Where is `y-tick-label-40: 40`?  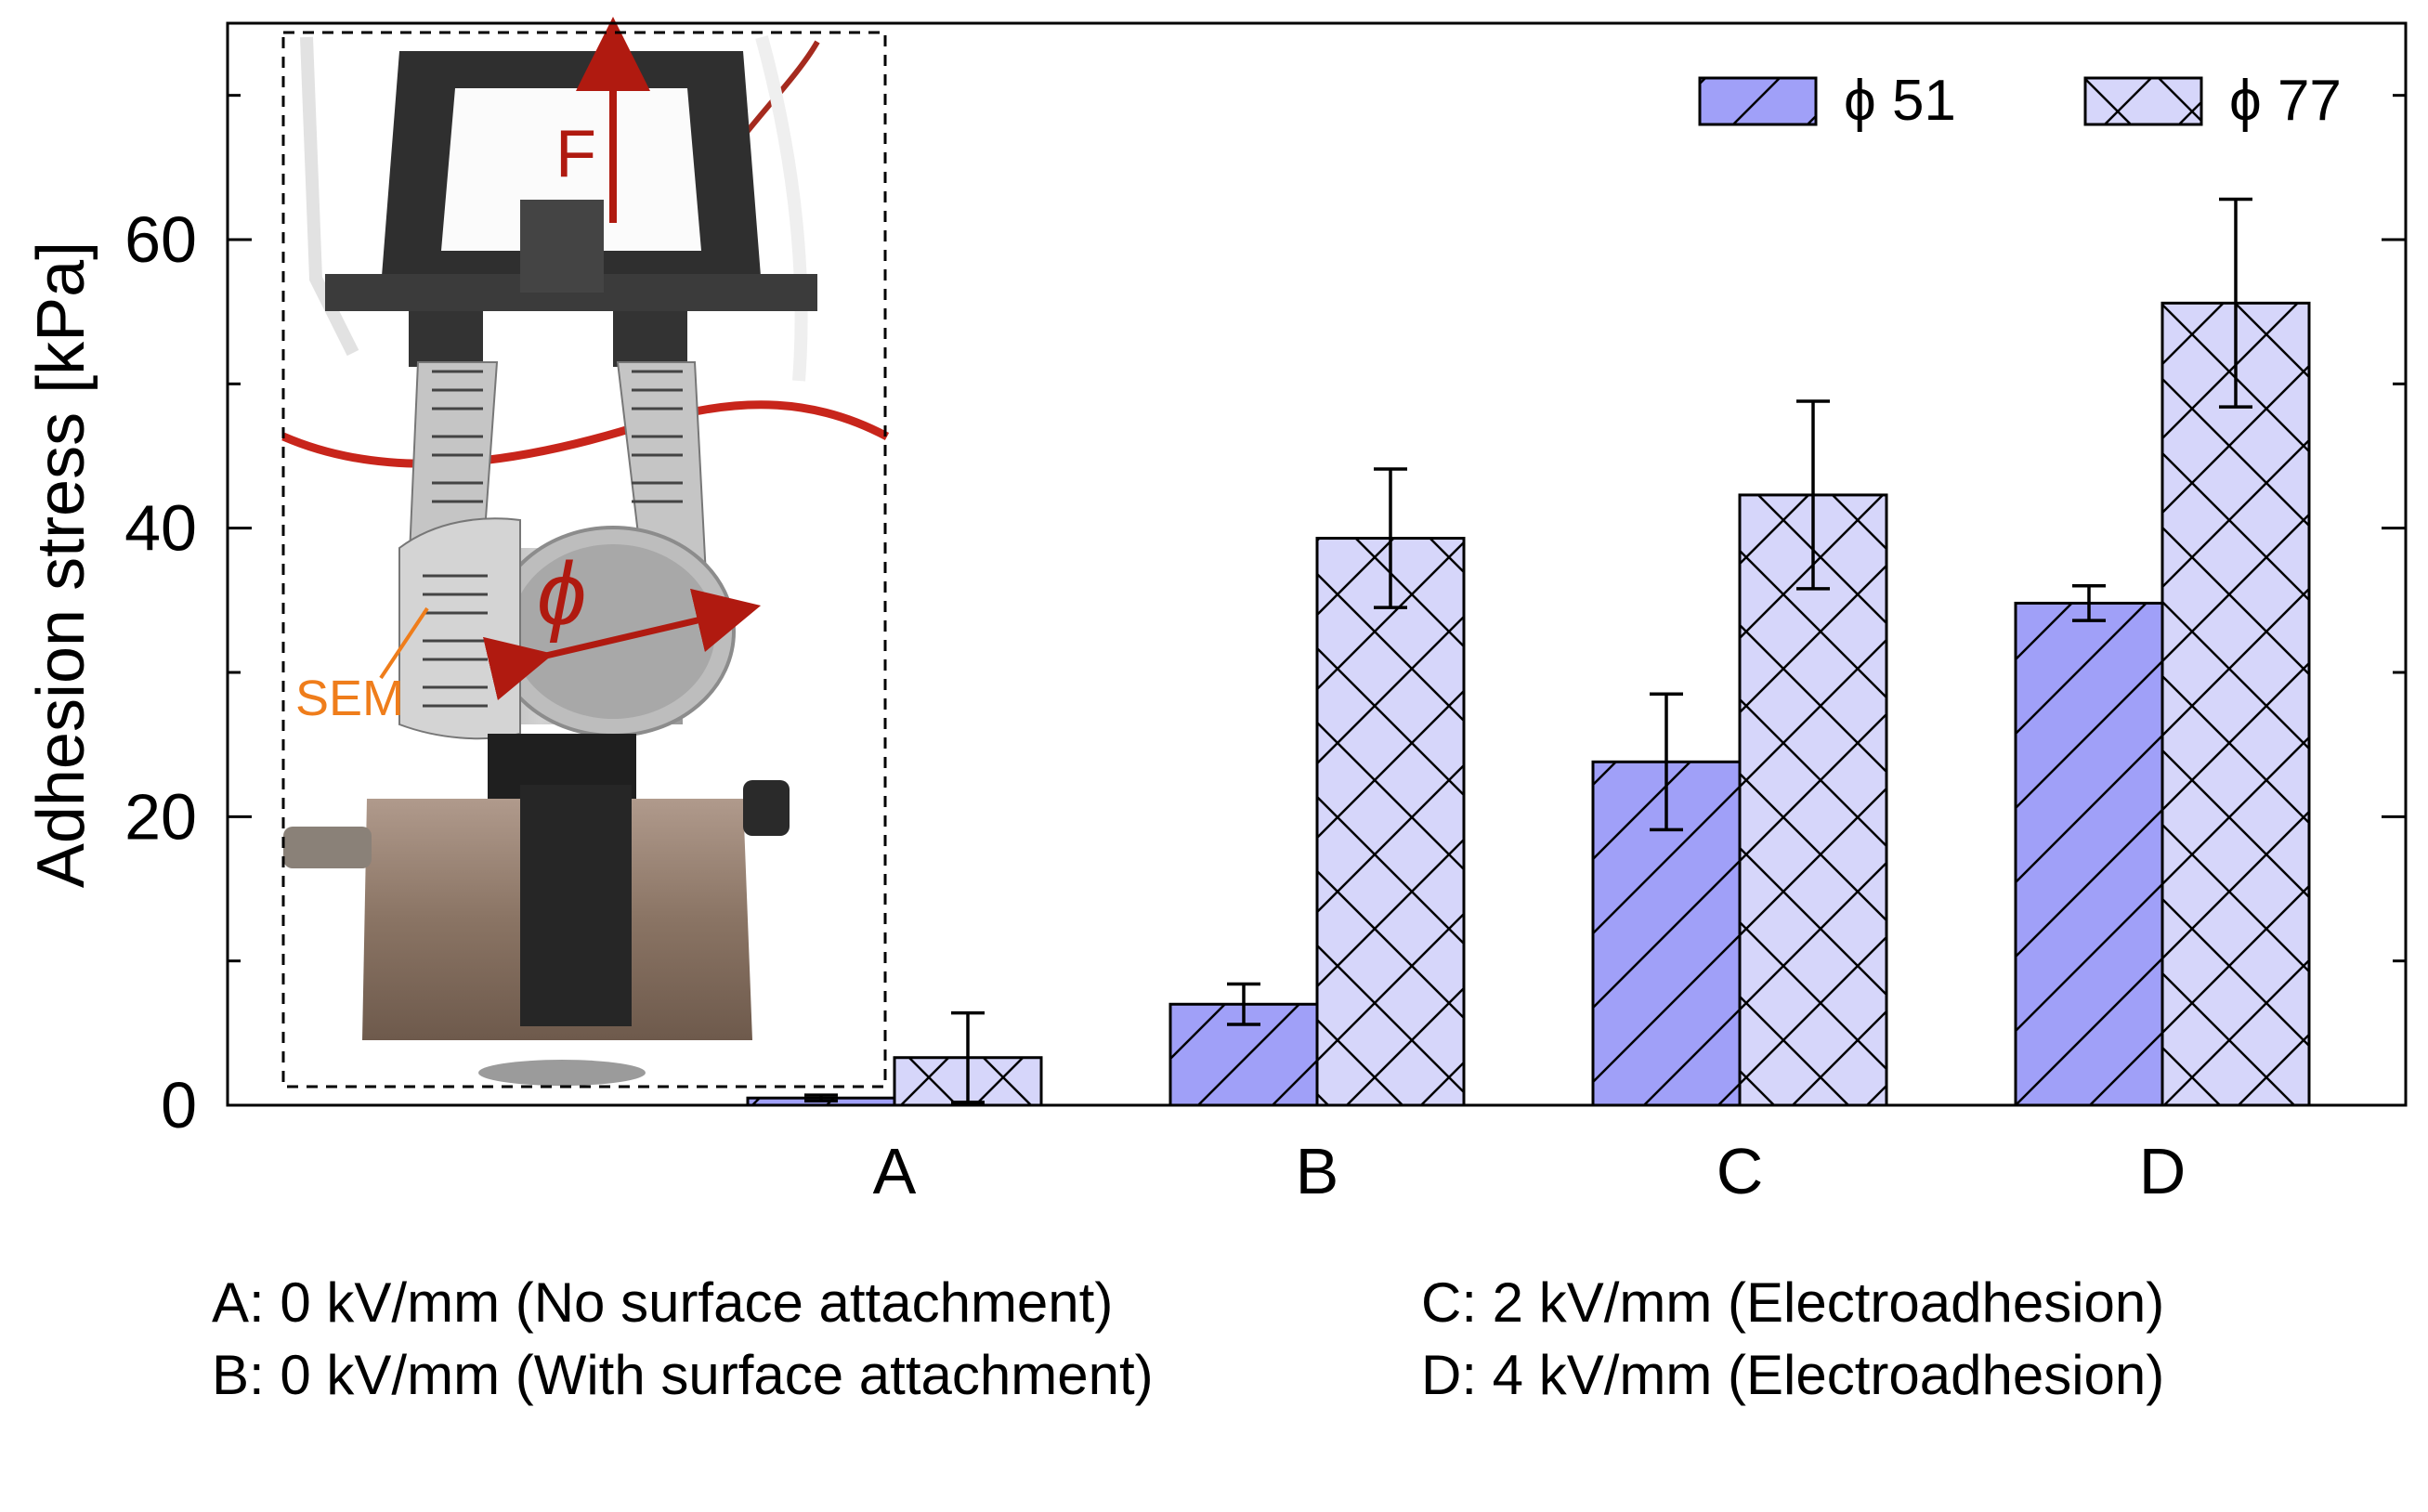
y-tick-label-40: 40 is located at coordinates (160, 528).